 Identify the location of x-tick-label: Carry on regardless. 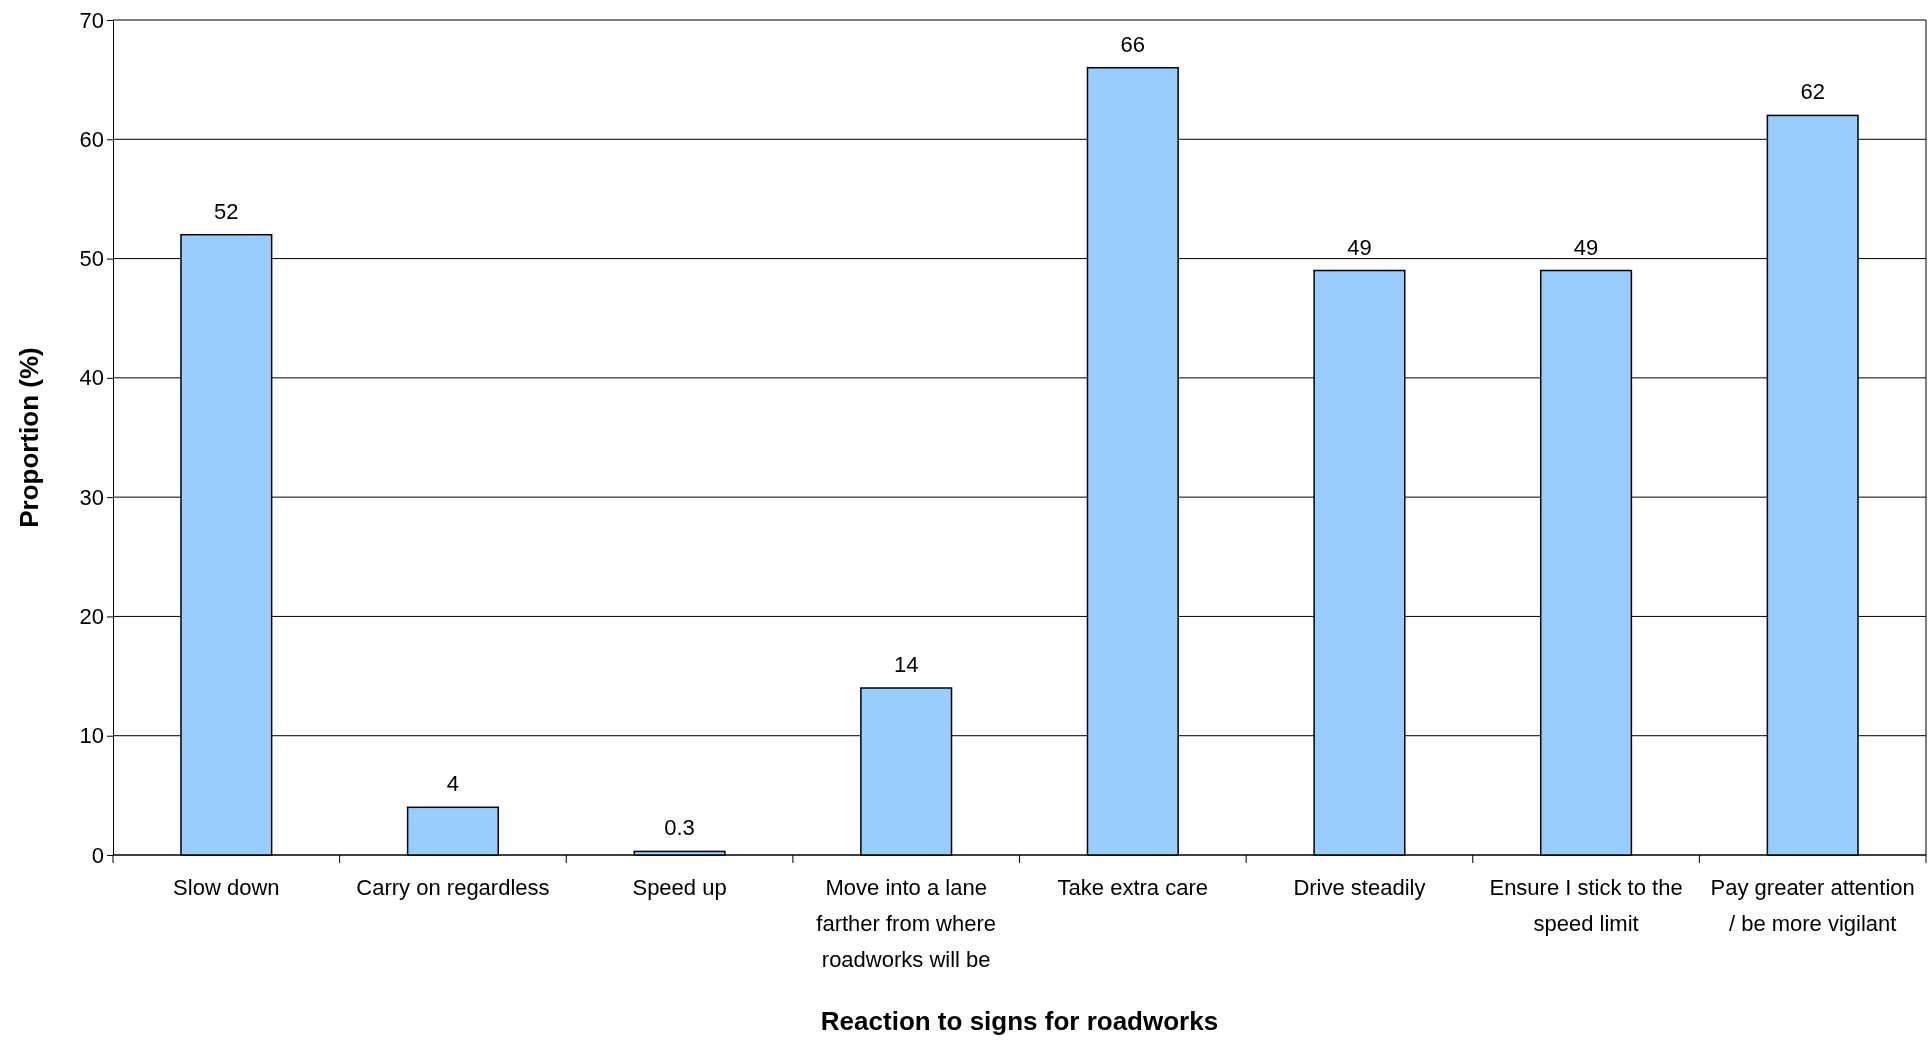
(453, 887).